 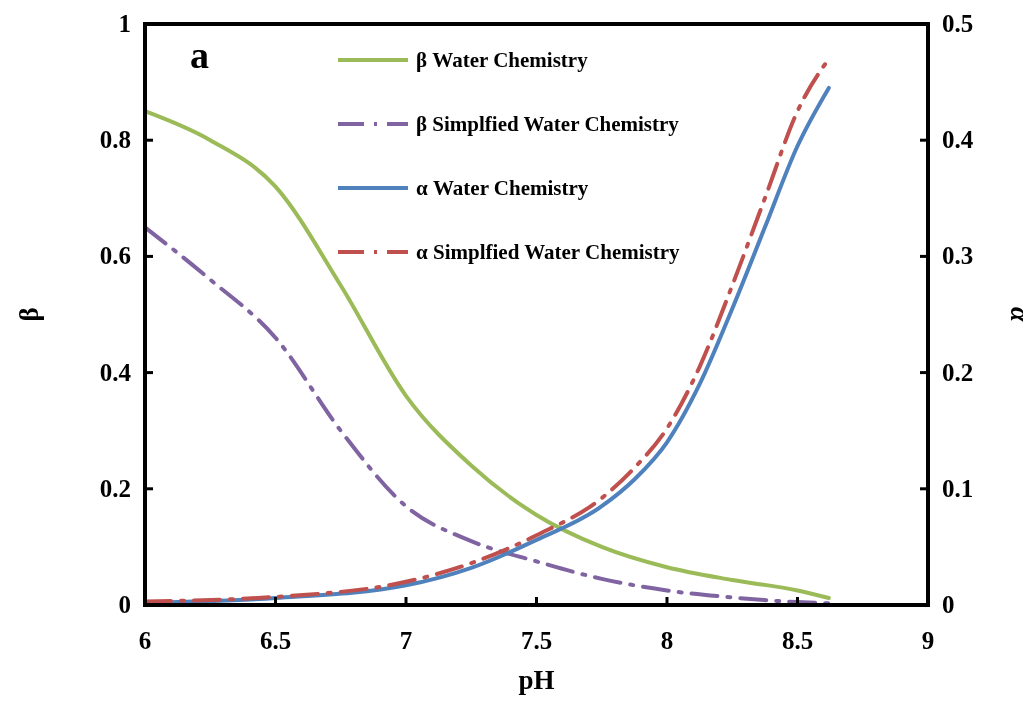 What do you see at coordinates (502, 60) in the screenshot?
I see `legend-label: β Water Chemistry` at bounding box center [502, 60].